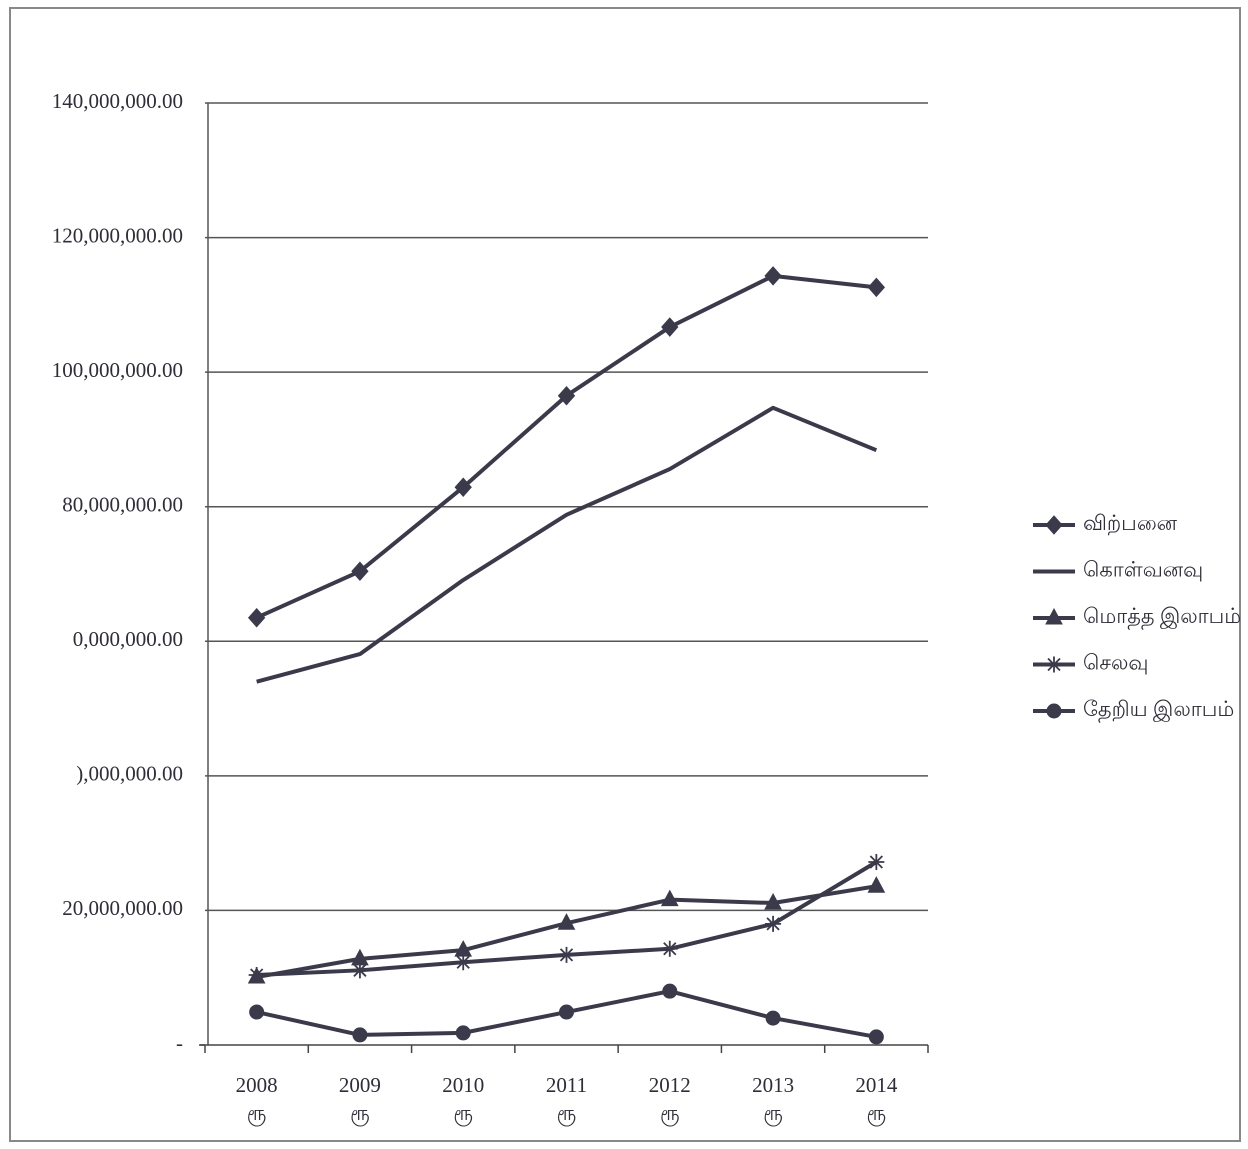  I want to click on legend-label: விற்பனை, so click(1130, 523).